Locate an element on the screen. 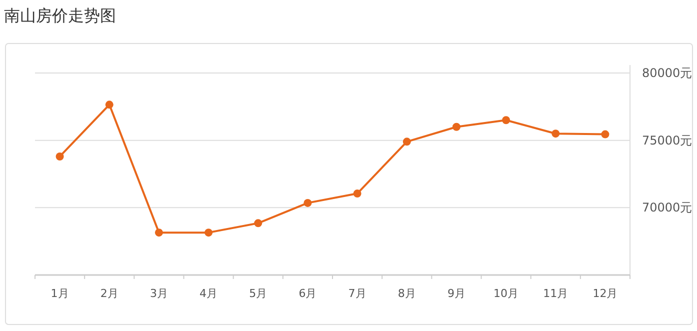 The width and height of the screenshot is (697, 331). y-tick-label: 75000元 is located at coordinates (667, 140).